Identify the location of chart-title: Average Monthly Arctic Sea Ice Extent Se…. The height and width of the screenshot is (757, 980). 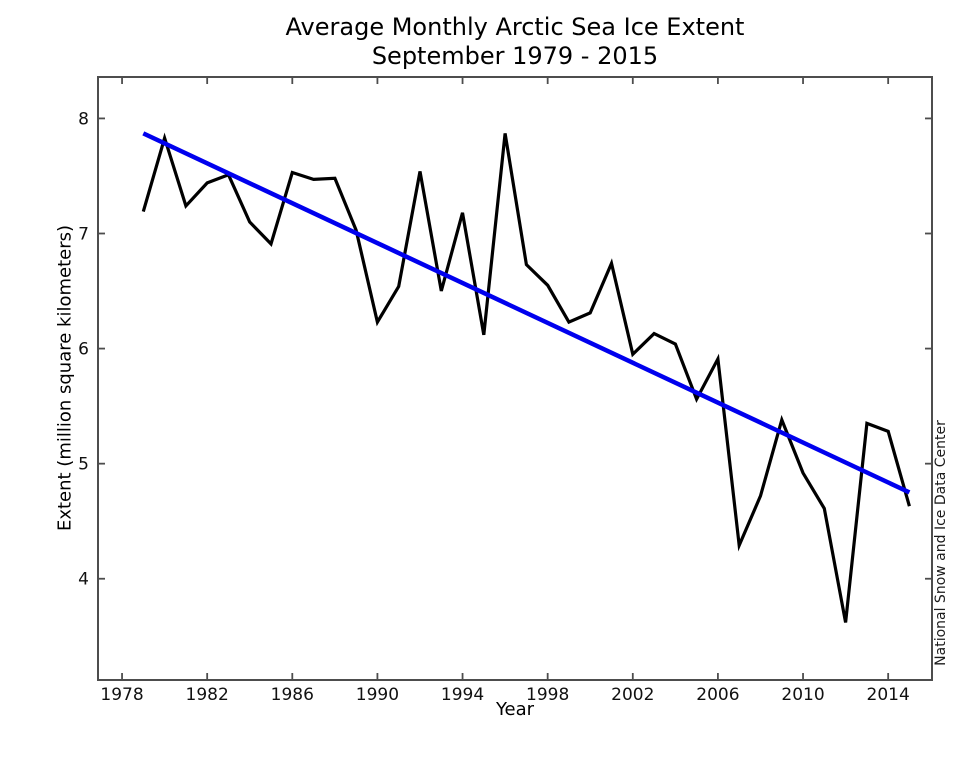
(515, 42).